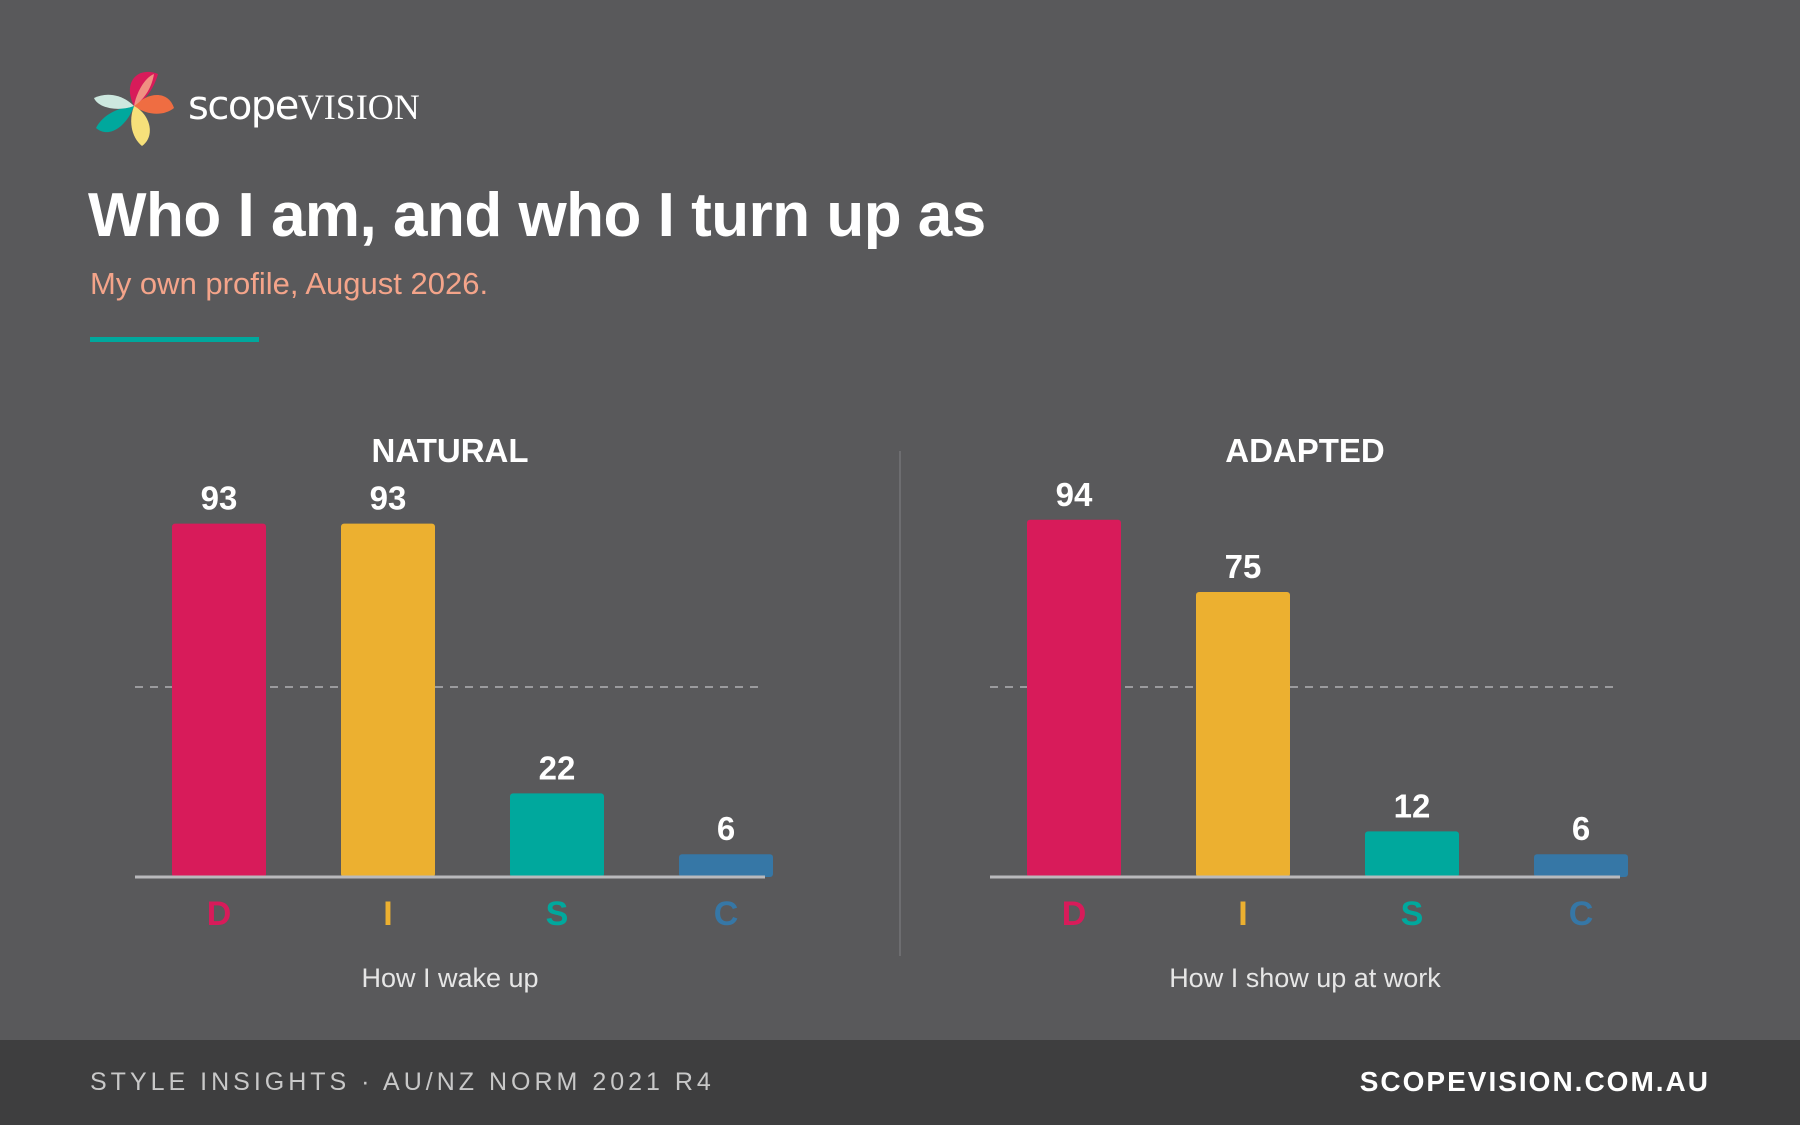  I want to click on brand-wordmark-part1: scope, so click(243, 106).